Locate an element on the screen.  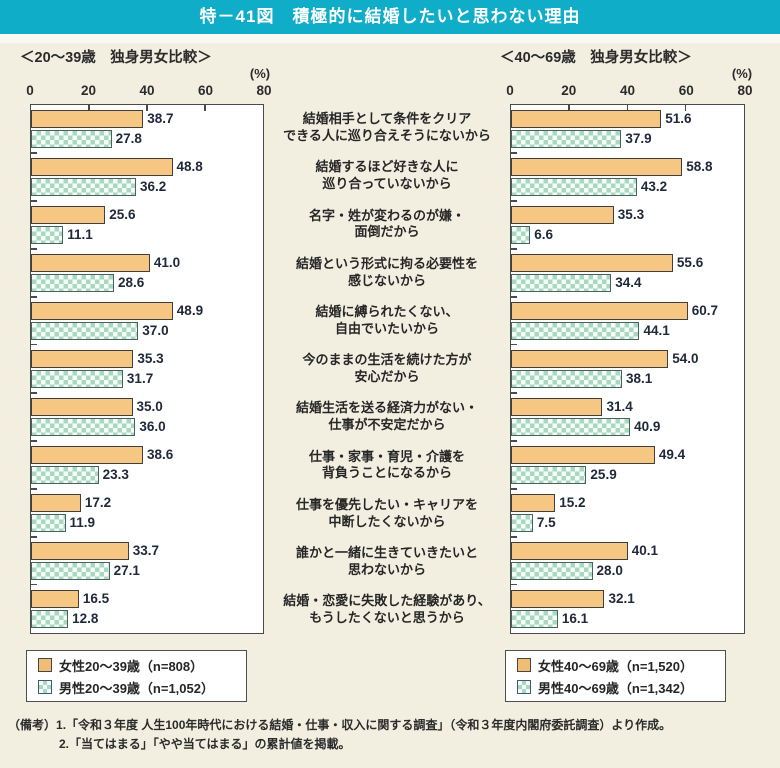
bar-row: 27.1 is located at coordinates (147, 571).